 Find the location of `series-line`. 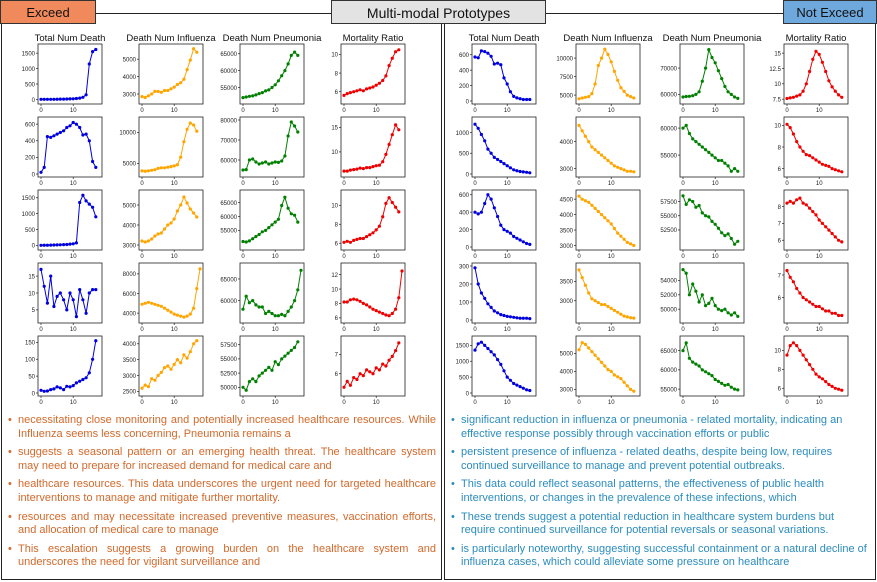

series-line is located at coordinates (606, 366).